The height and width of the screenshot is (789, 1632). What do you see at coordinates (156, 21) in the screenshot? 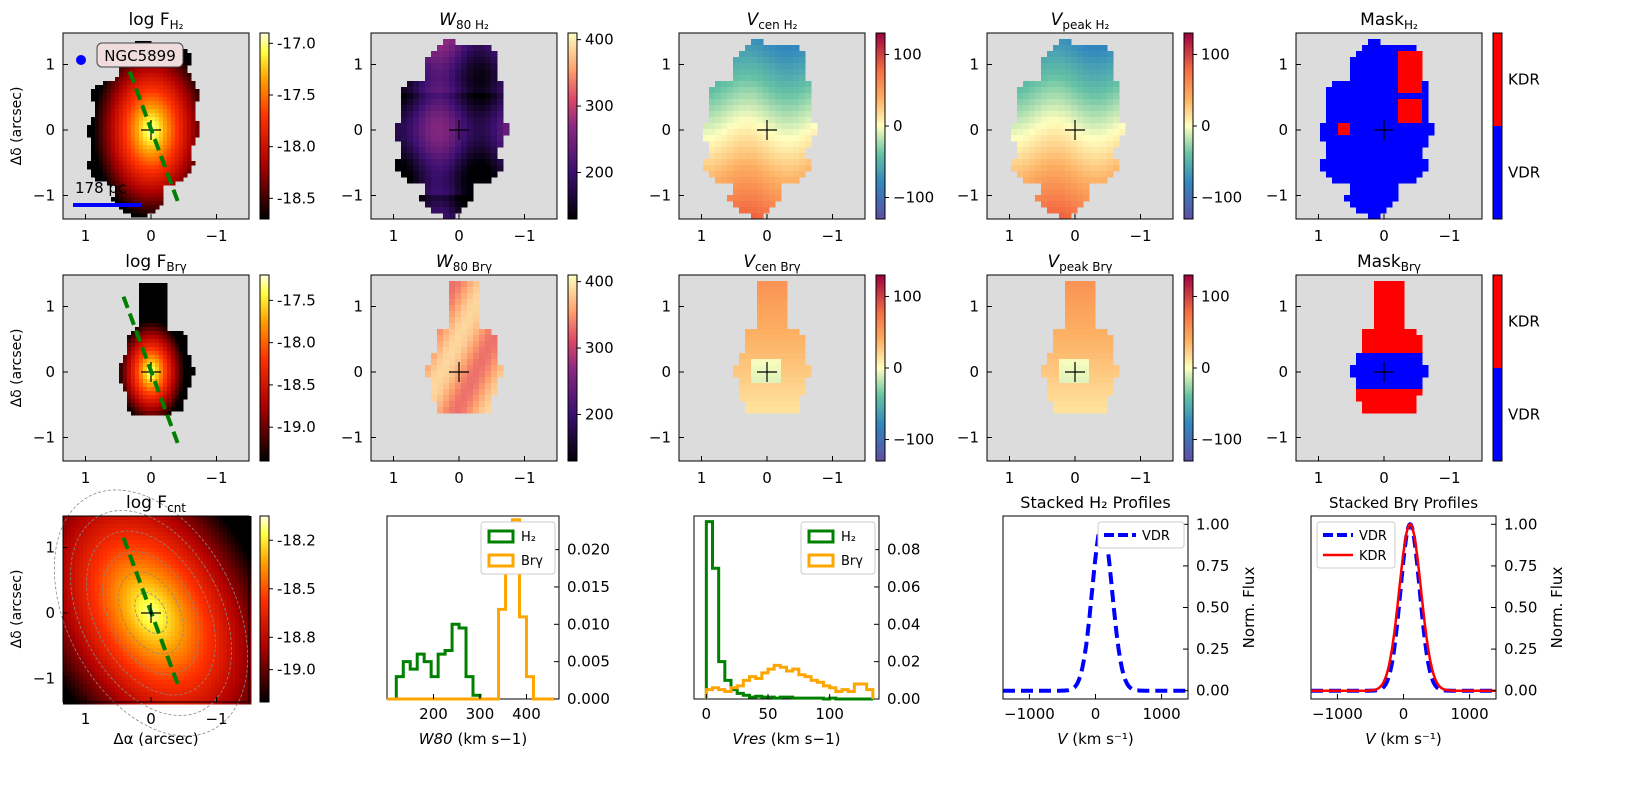
I see `panel-title: log FH₂` at bounding box center [156, 21].